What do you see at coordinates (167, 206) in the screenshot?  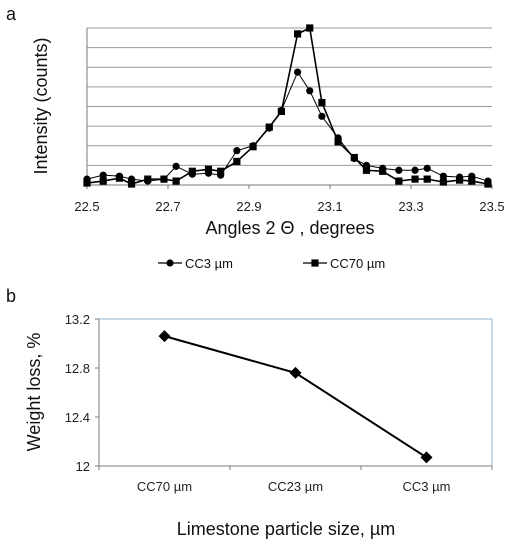 I see `x-tick-label: 22.7` at bounding box center [167, 206].